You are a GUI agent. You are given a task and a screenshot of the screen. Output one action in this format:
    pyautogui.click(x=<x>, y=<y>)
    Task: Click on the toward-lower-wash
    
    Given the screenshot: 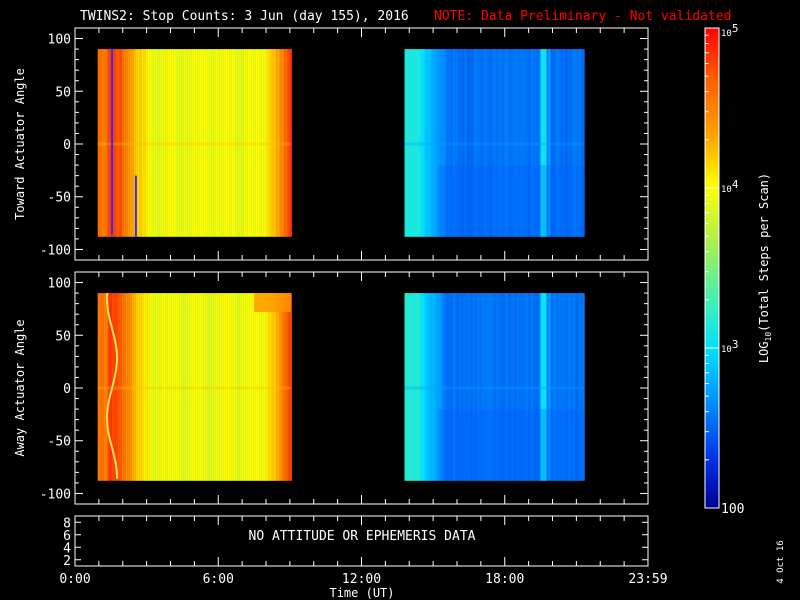 What is the action you would take?
    pyautogui.click(x=510, y=201)
    